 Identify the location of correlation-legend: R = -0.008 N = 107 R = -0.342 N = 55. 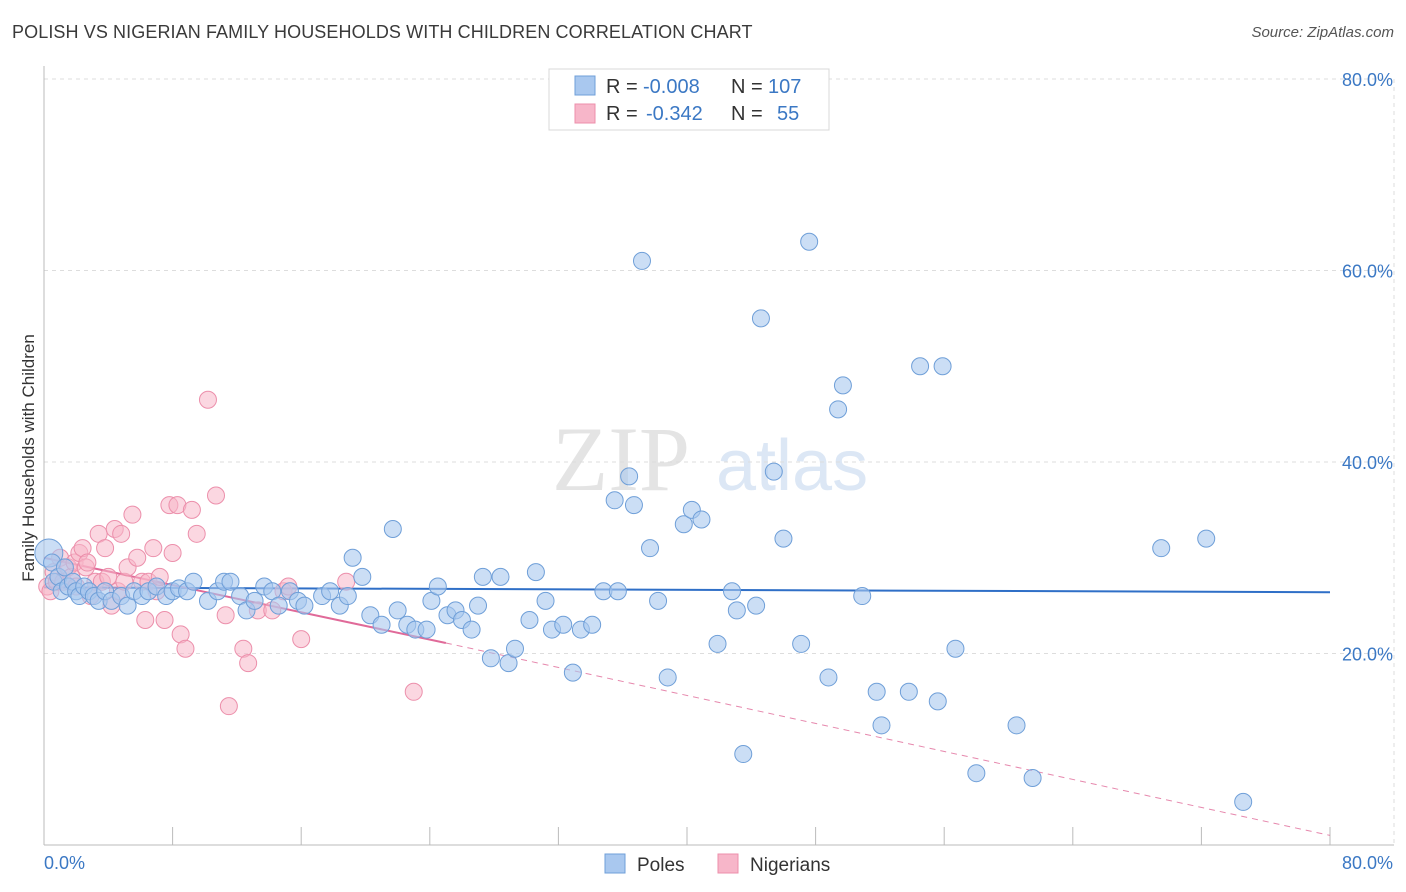
(689, 99).